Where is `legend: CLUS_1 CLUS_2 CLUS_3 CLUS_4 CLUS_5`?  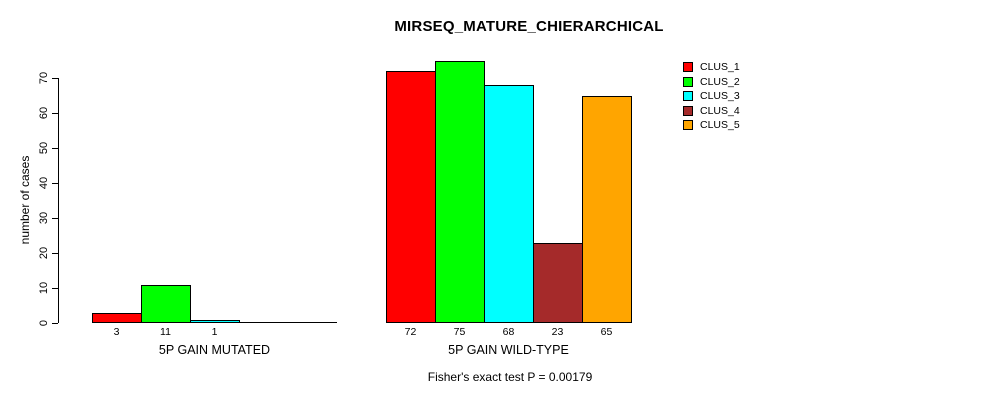 legend: CLUS_1 CLUS_2 CLUS_3 CLUS_4 CLUS_5 is located at coordinates (711, 98).